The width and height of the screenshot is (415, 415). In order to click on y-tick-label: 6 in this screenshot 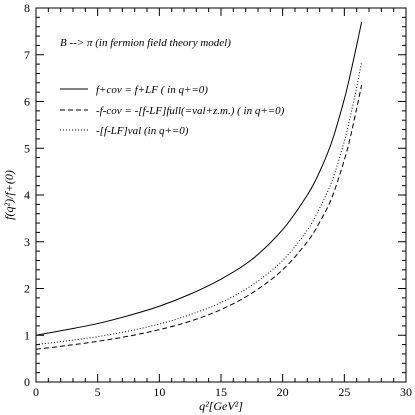, I will do `click(27, 102)`.